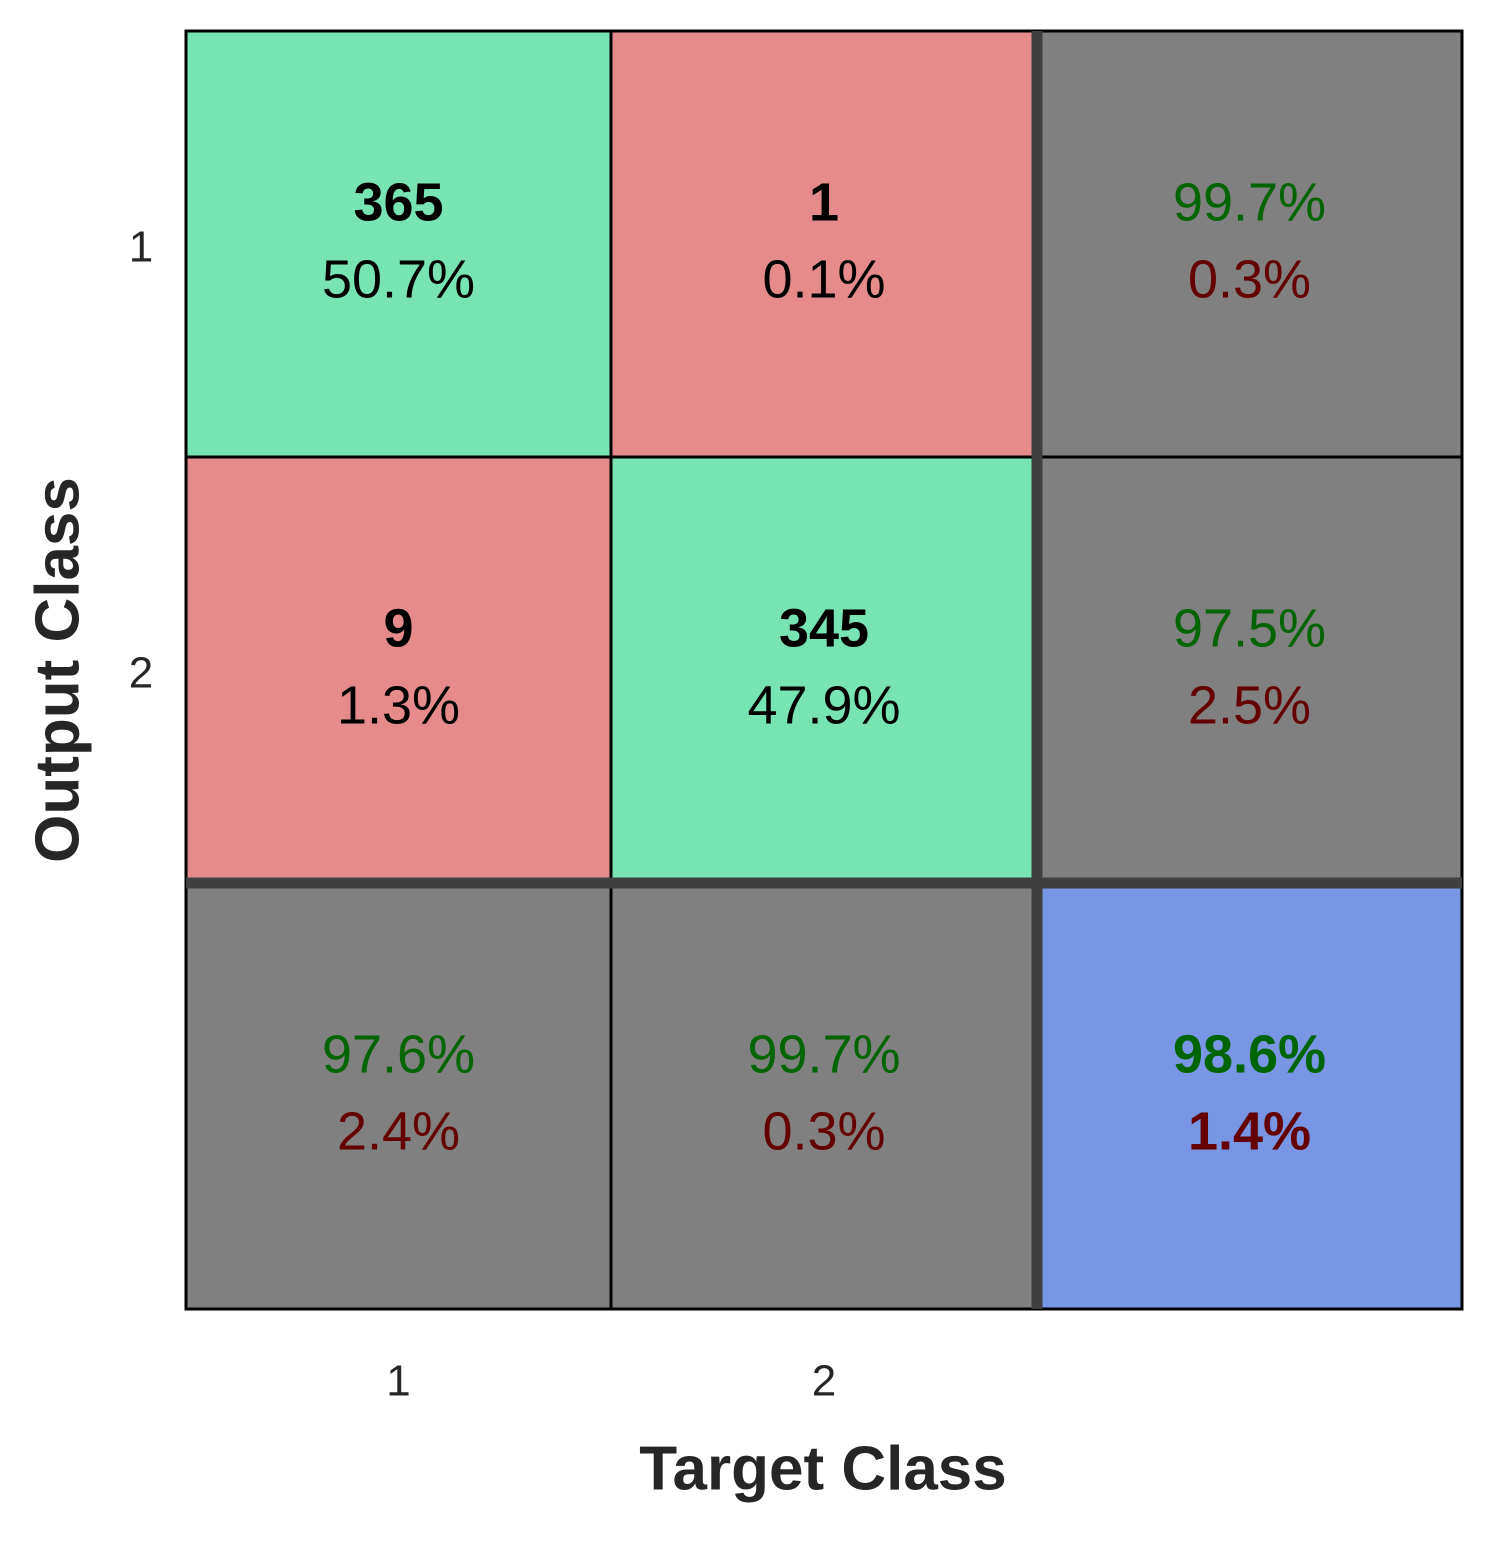 The image size is (1488, 1544). I want to click on cell-r2-c1-top-label: 9, so click(398, 628).